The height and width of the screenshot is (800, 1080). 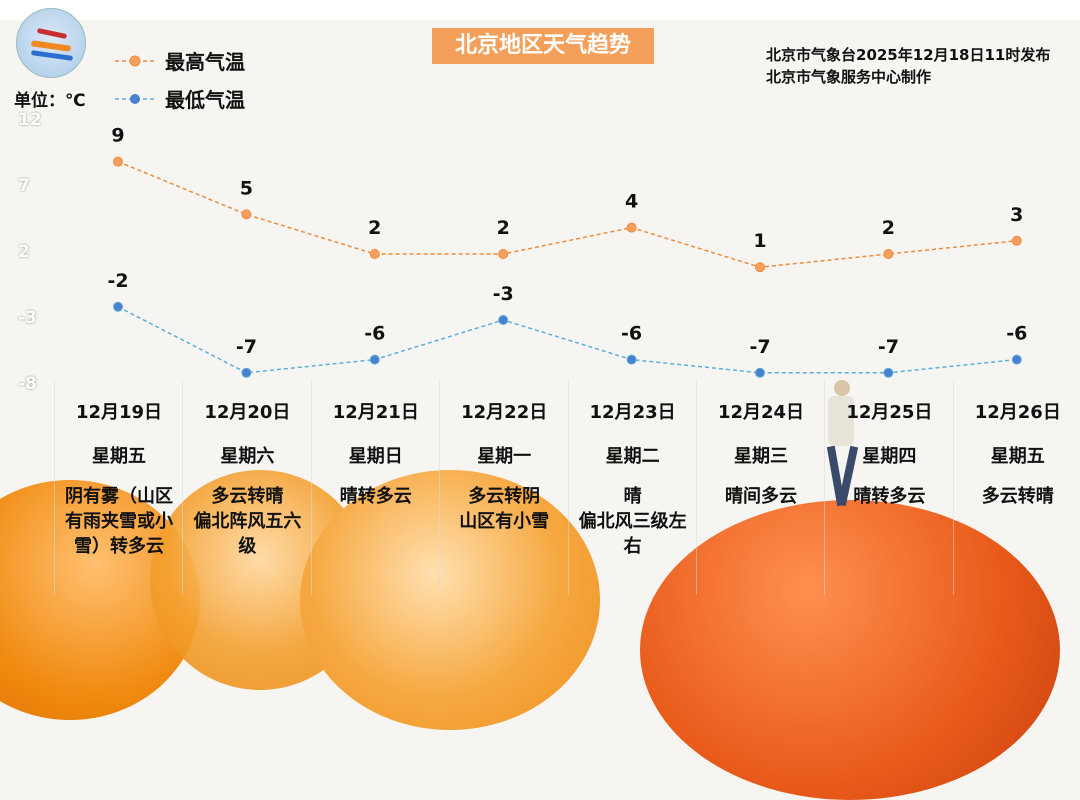 What do you see at coordinates (908, 66) in the screenshot?
I see `publisher-info: 北京市气象台2025年12月18日11时发布 北京市气象服务中心制作` at bounding box center [908, 66].